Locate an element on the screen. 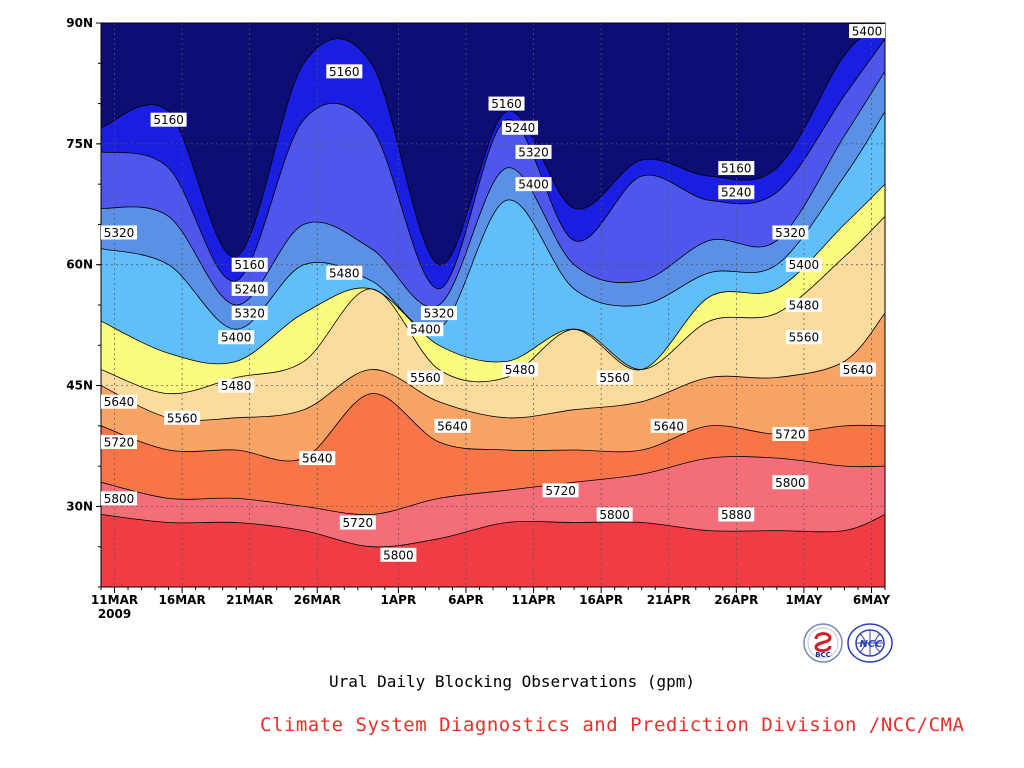 Image resolution: width=1024 pixels, height=768 pixels. x-tick-label: 21MAR is located at coordinates (249, 600).